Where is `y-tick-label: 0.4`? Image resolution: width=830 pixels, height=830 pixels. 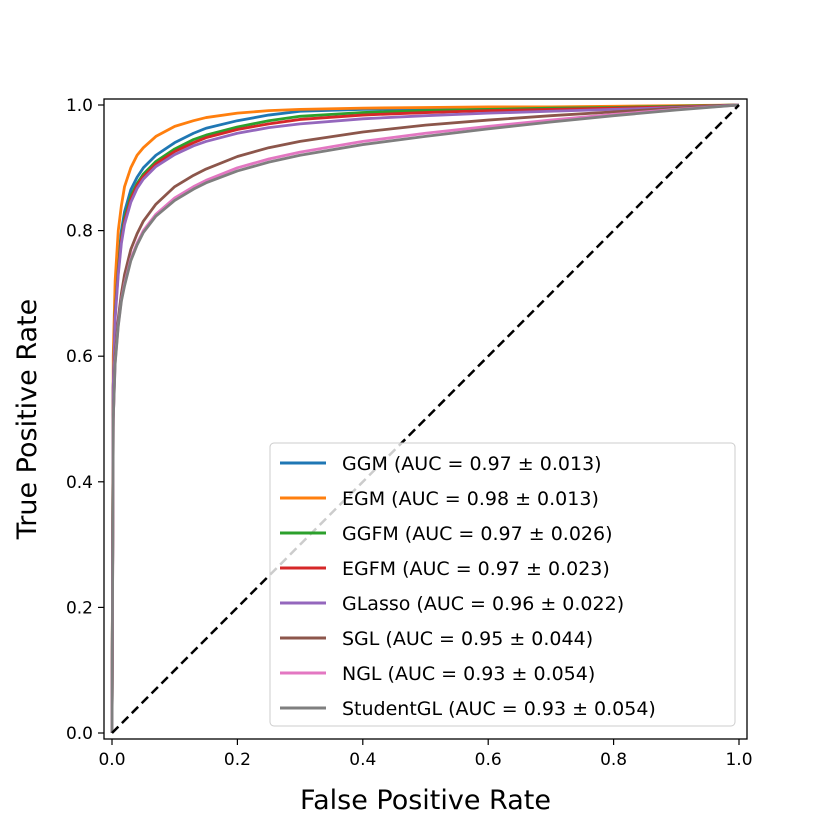 y-tick-label: 0.4 is located at coordinates (79, 483).